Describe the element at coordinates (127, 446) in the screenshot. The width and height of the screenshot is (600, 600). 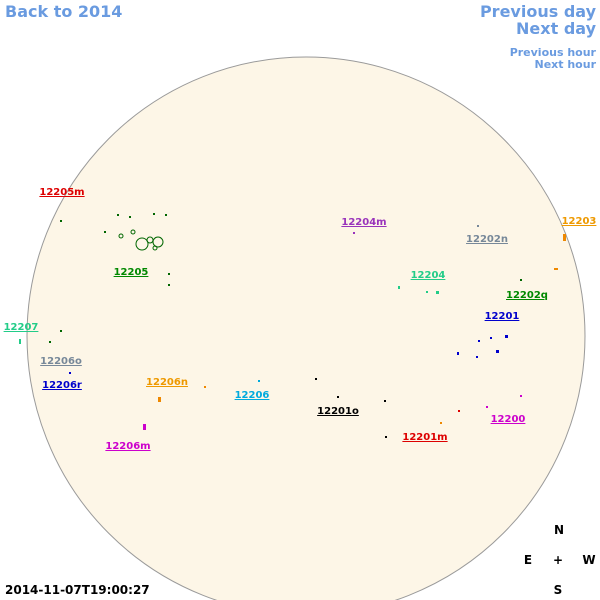
I see `region-label: 12206m` at that location.